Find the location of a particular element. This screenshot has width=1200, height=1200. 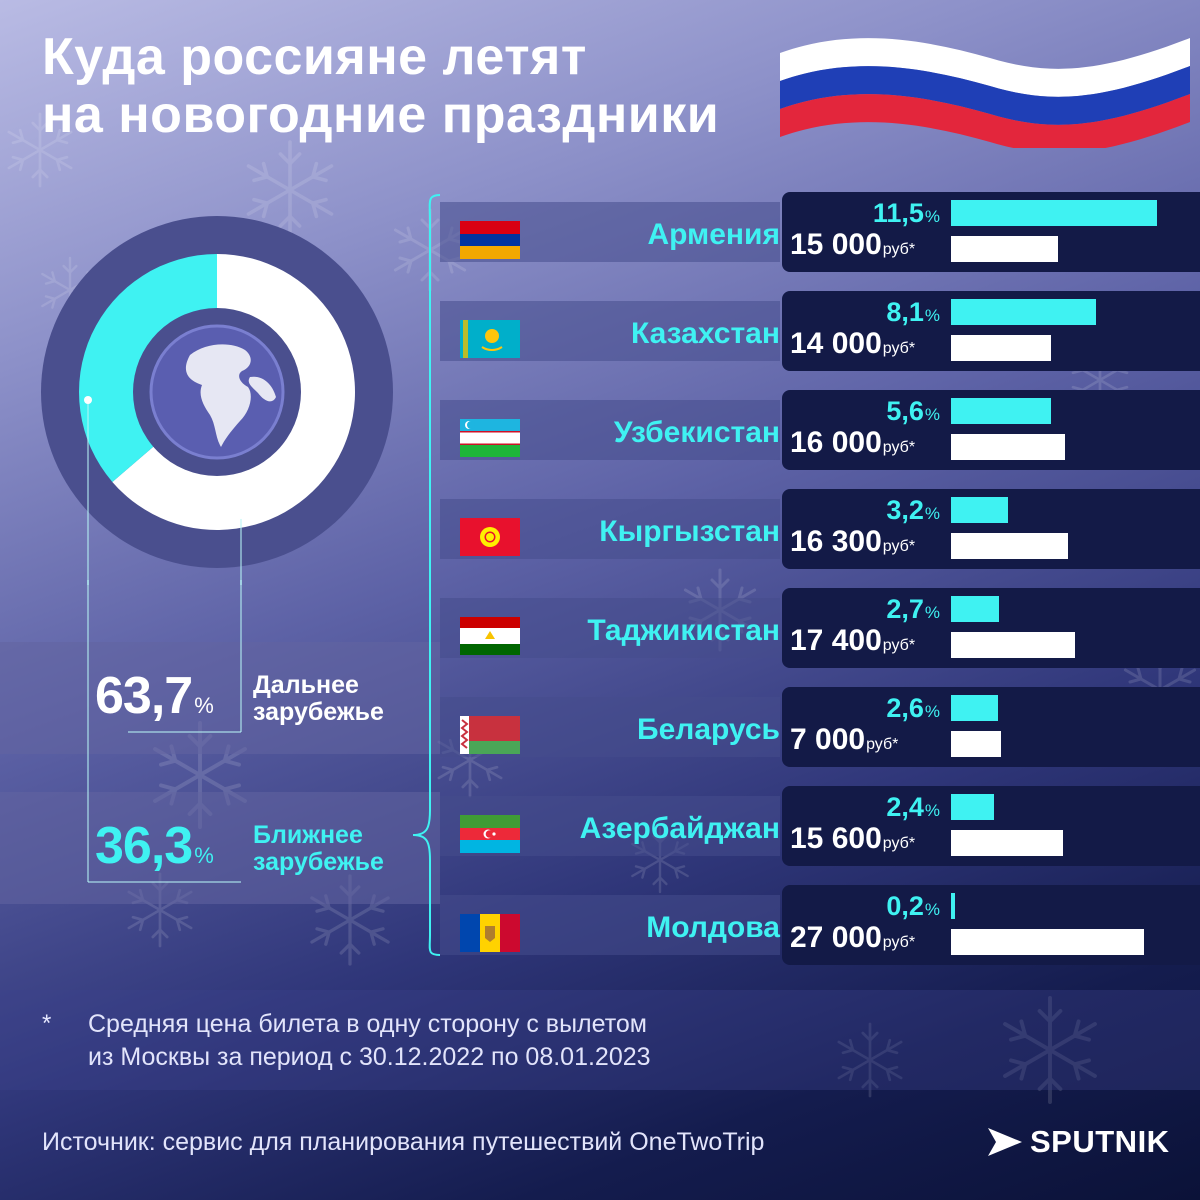

russian-flag-ribbon-icon is located at coordinates (985, 93).